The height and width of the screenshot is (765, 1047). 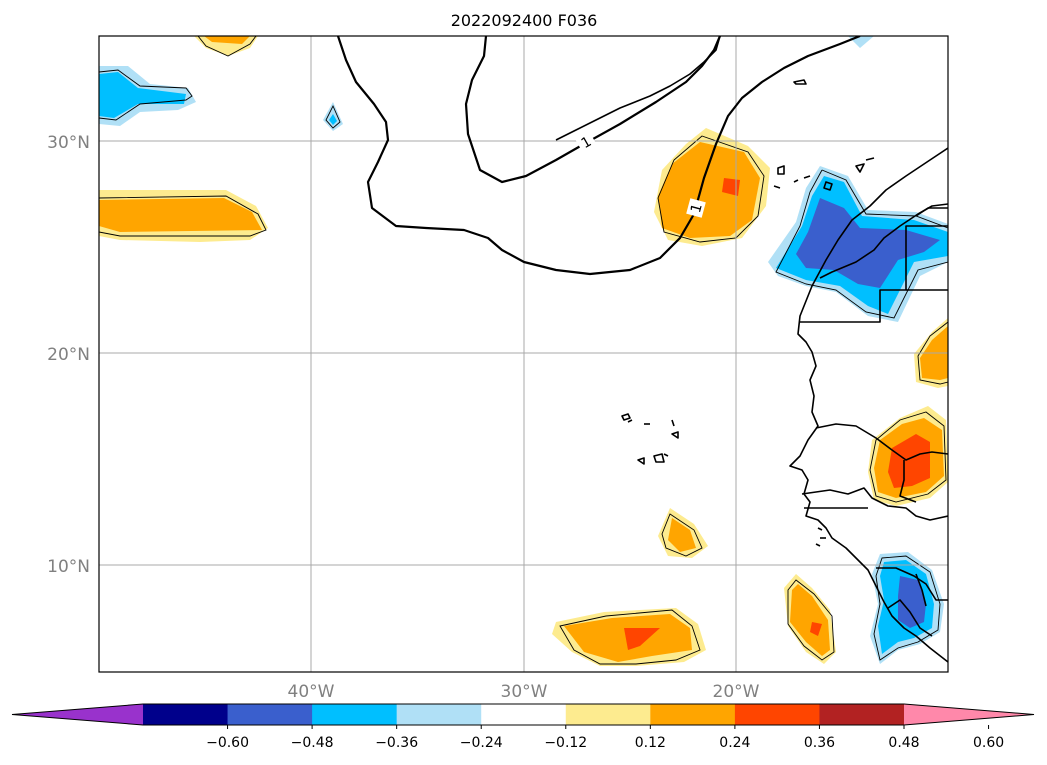 What do you see at coordinates (969, 714) in the screenshot?
I see `colorbar-extend-high` at bounding box center [969, 714].